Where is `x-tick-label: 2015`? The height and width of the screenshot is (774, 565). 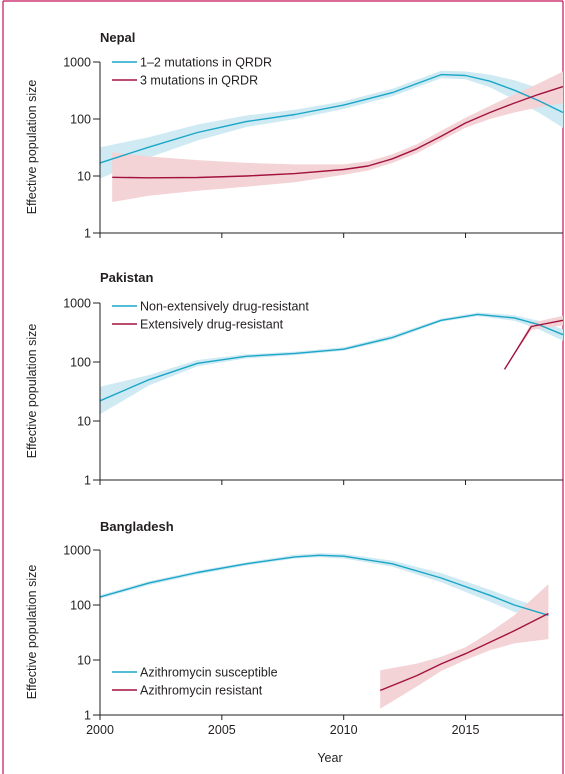
x-tick-label: 2015 is located at coordinates (466, 730).